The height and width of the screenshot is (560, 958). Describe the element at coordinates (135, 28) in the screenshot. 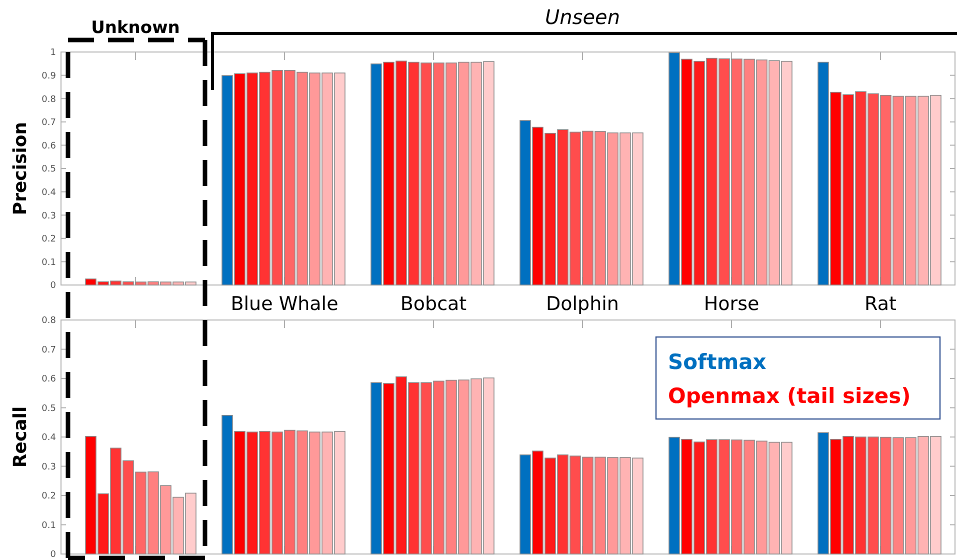

I see `x-tick-label: Unknown` at that location.